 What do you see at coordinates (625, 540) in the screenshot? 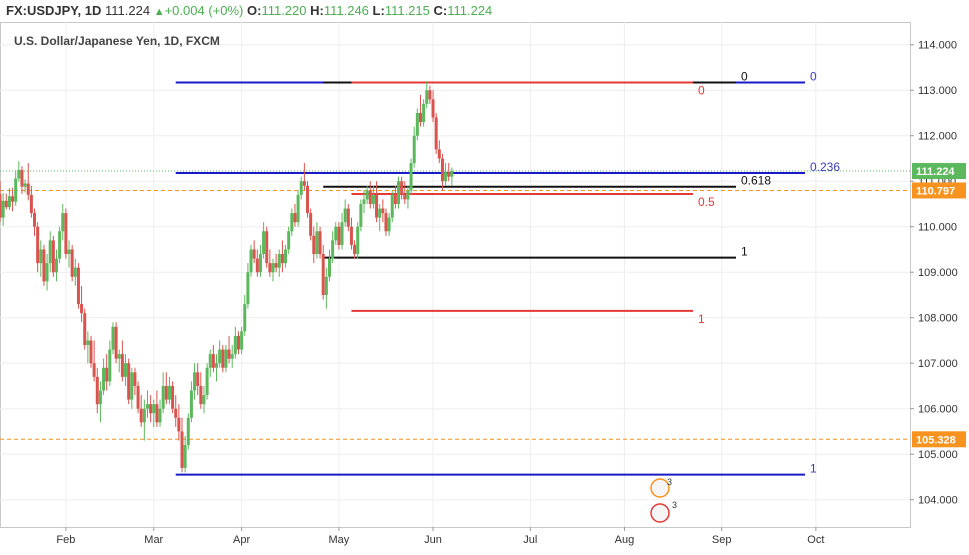
I see `x-tick-label: Aug` at bounding box center [625, 540].